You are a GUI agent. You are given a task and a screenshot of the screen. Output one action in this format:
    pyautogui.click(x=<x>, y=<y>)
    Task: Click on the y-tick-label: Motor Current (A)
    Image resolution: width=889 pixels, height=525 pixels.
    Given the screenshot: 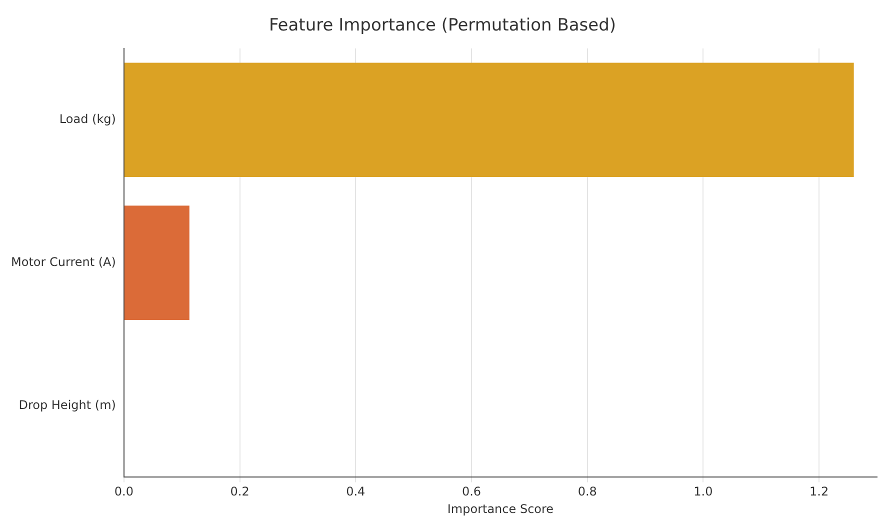 What is the action you would take?
    pyautogui.click(x=63, y=261)
    